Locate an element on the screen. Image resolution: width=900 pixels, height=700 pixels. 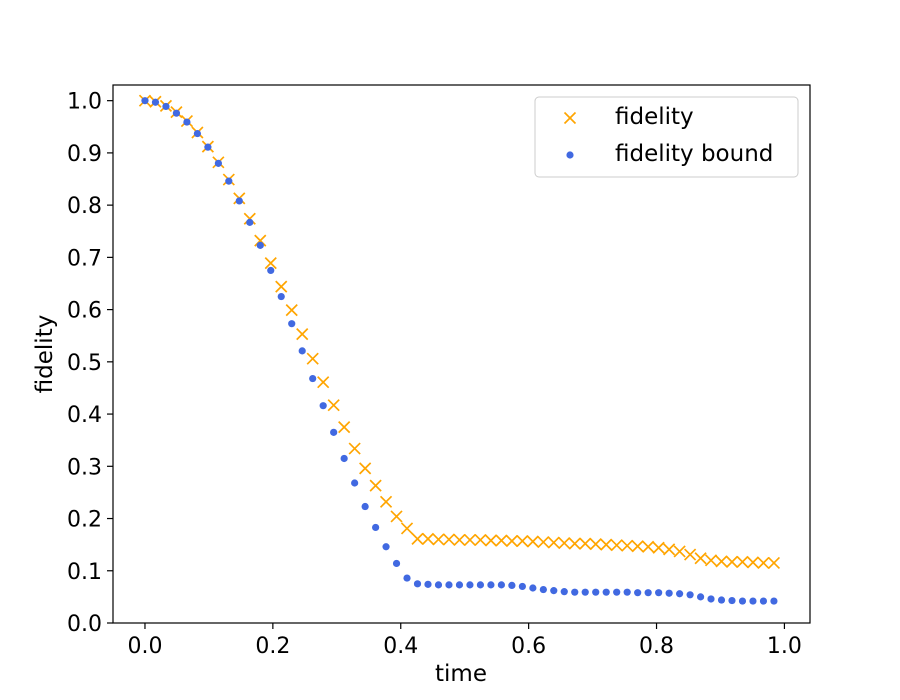
legend-box is located at coordinates (666, 137).